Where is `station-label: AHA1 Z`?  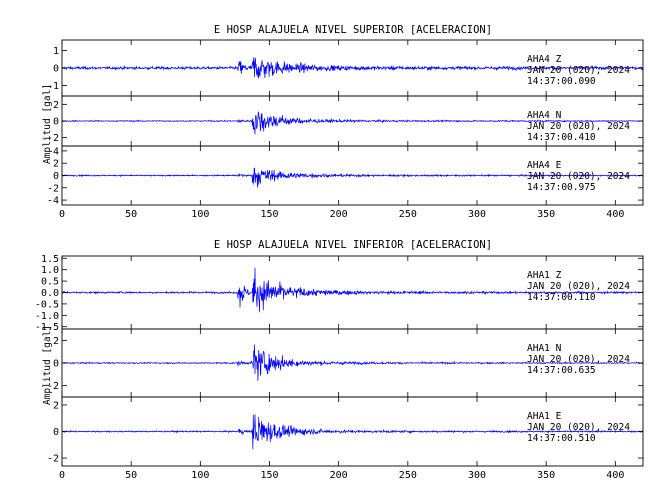 station-label: AHA1 Z is located at coordinates (544, 275).